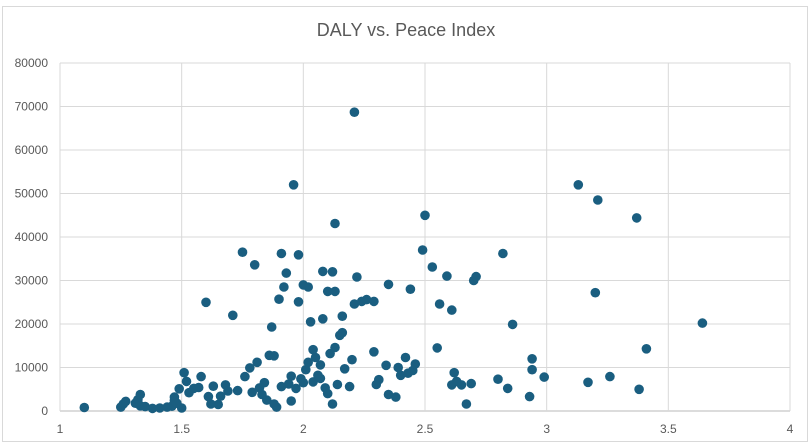 The height and width of the screenshot is (445, 812). Describe the element at coordinates (32, 237) in the screenshot. I see `y-tick-label: 40000` at that location.